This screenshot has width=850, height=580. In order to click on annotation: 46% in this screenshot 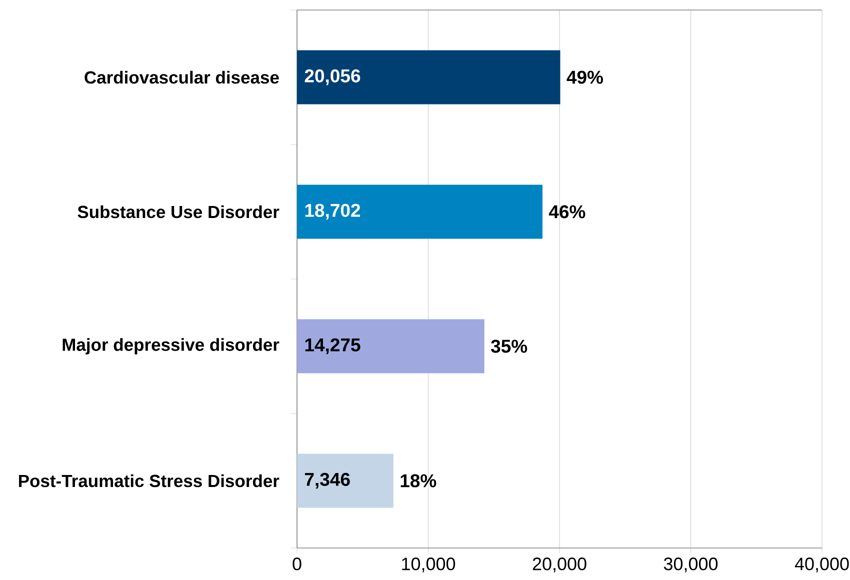, I will do `click(567, 211)`.